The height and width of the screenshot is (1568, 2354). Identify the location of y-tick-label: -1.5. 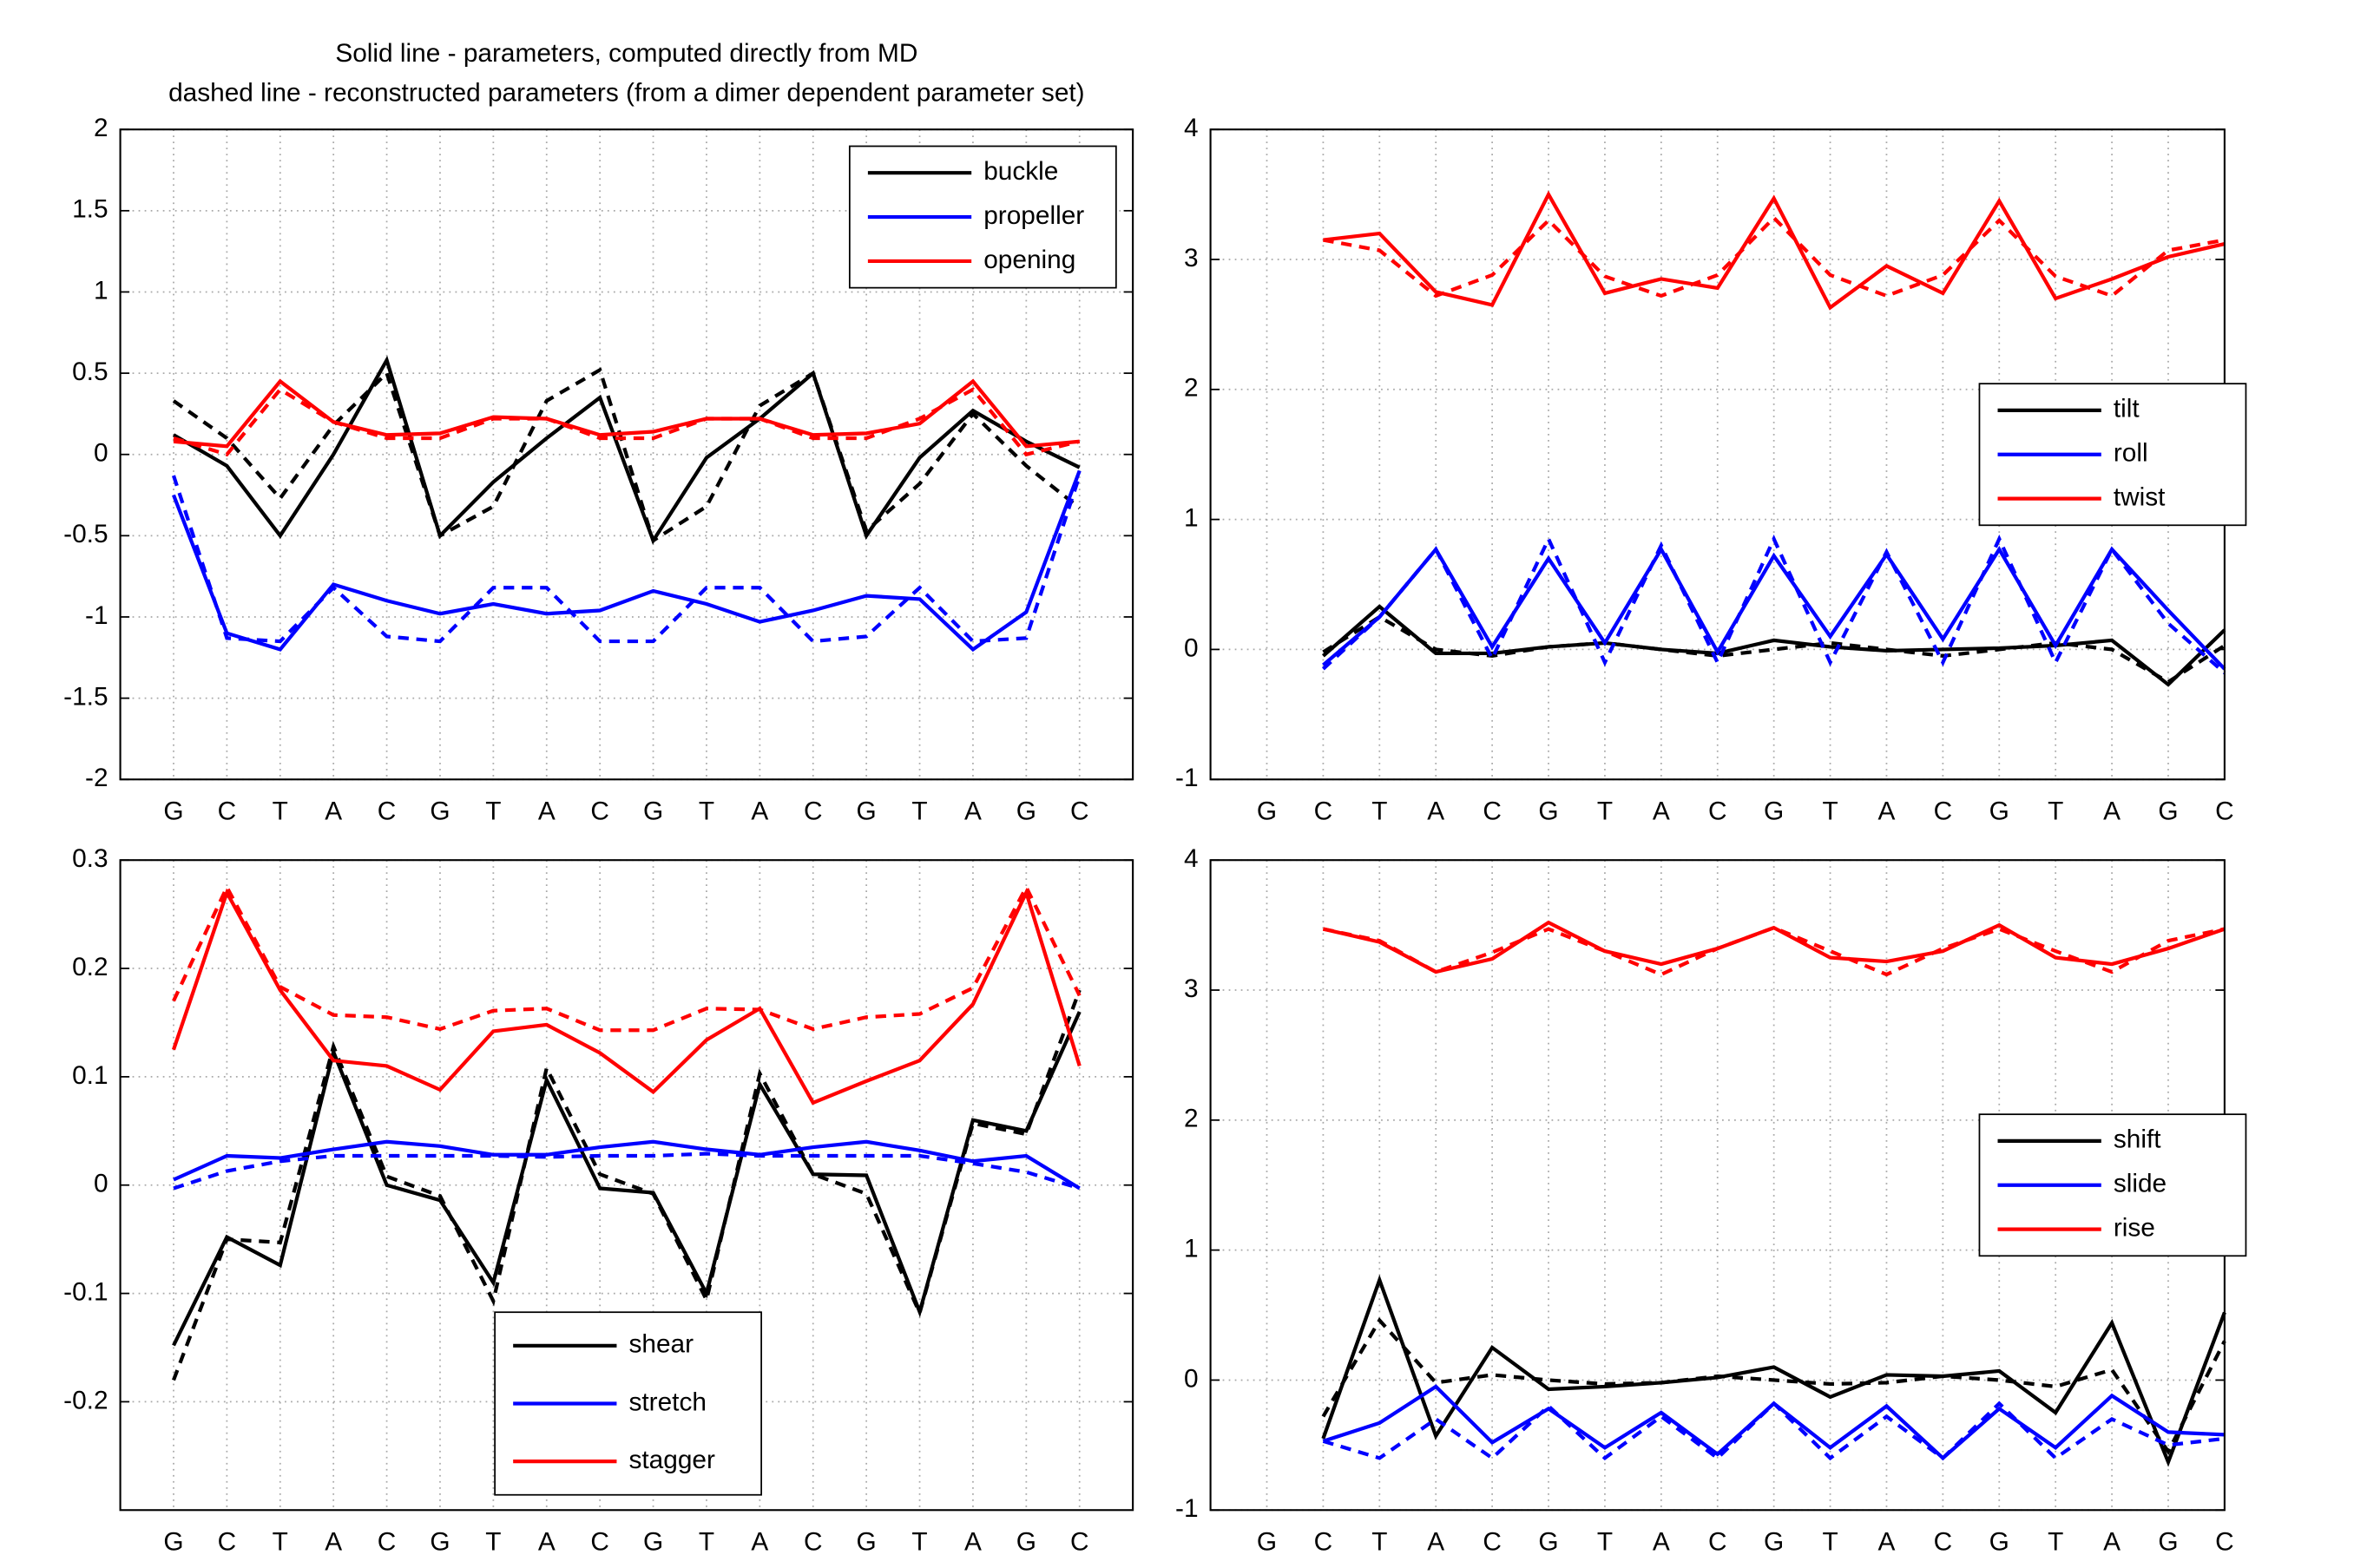
(86, 696).